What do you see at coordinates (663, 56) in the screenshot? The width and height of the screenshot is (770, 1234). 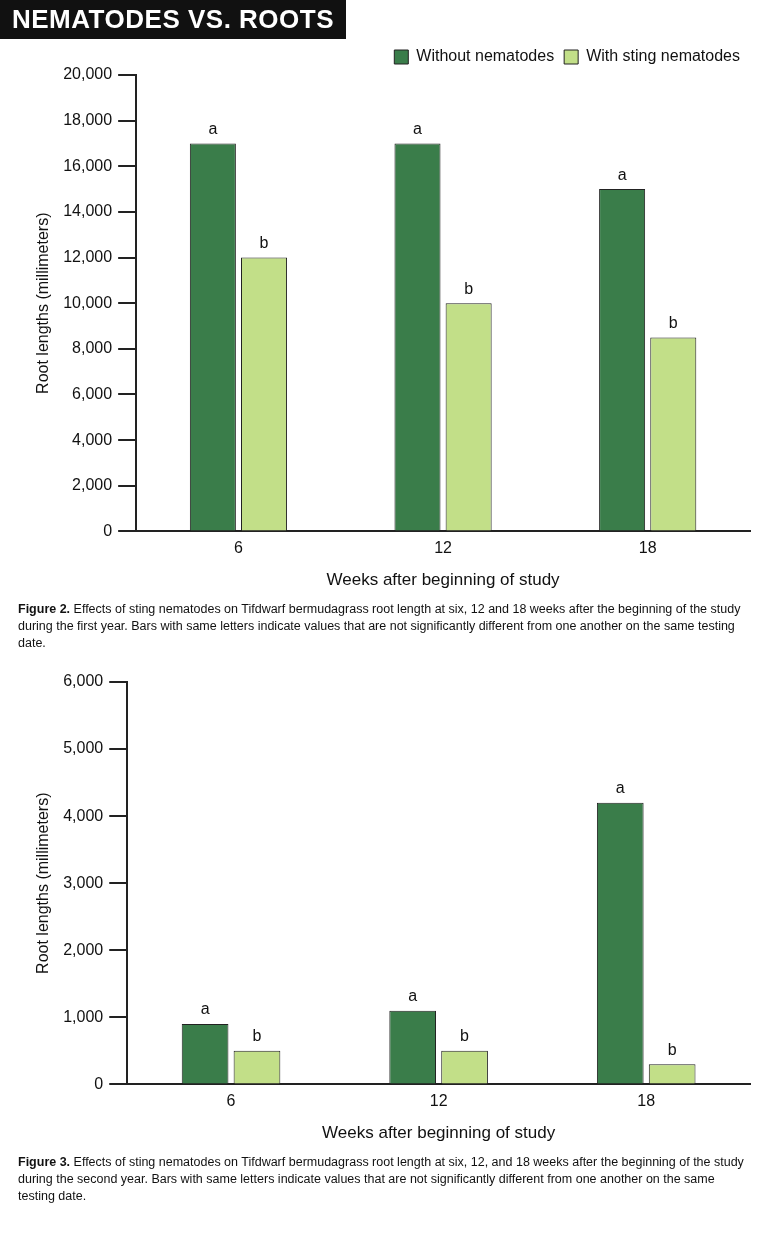 I see `legend-label: With sting nematodes` at bounding box center [663, 56].